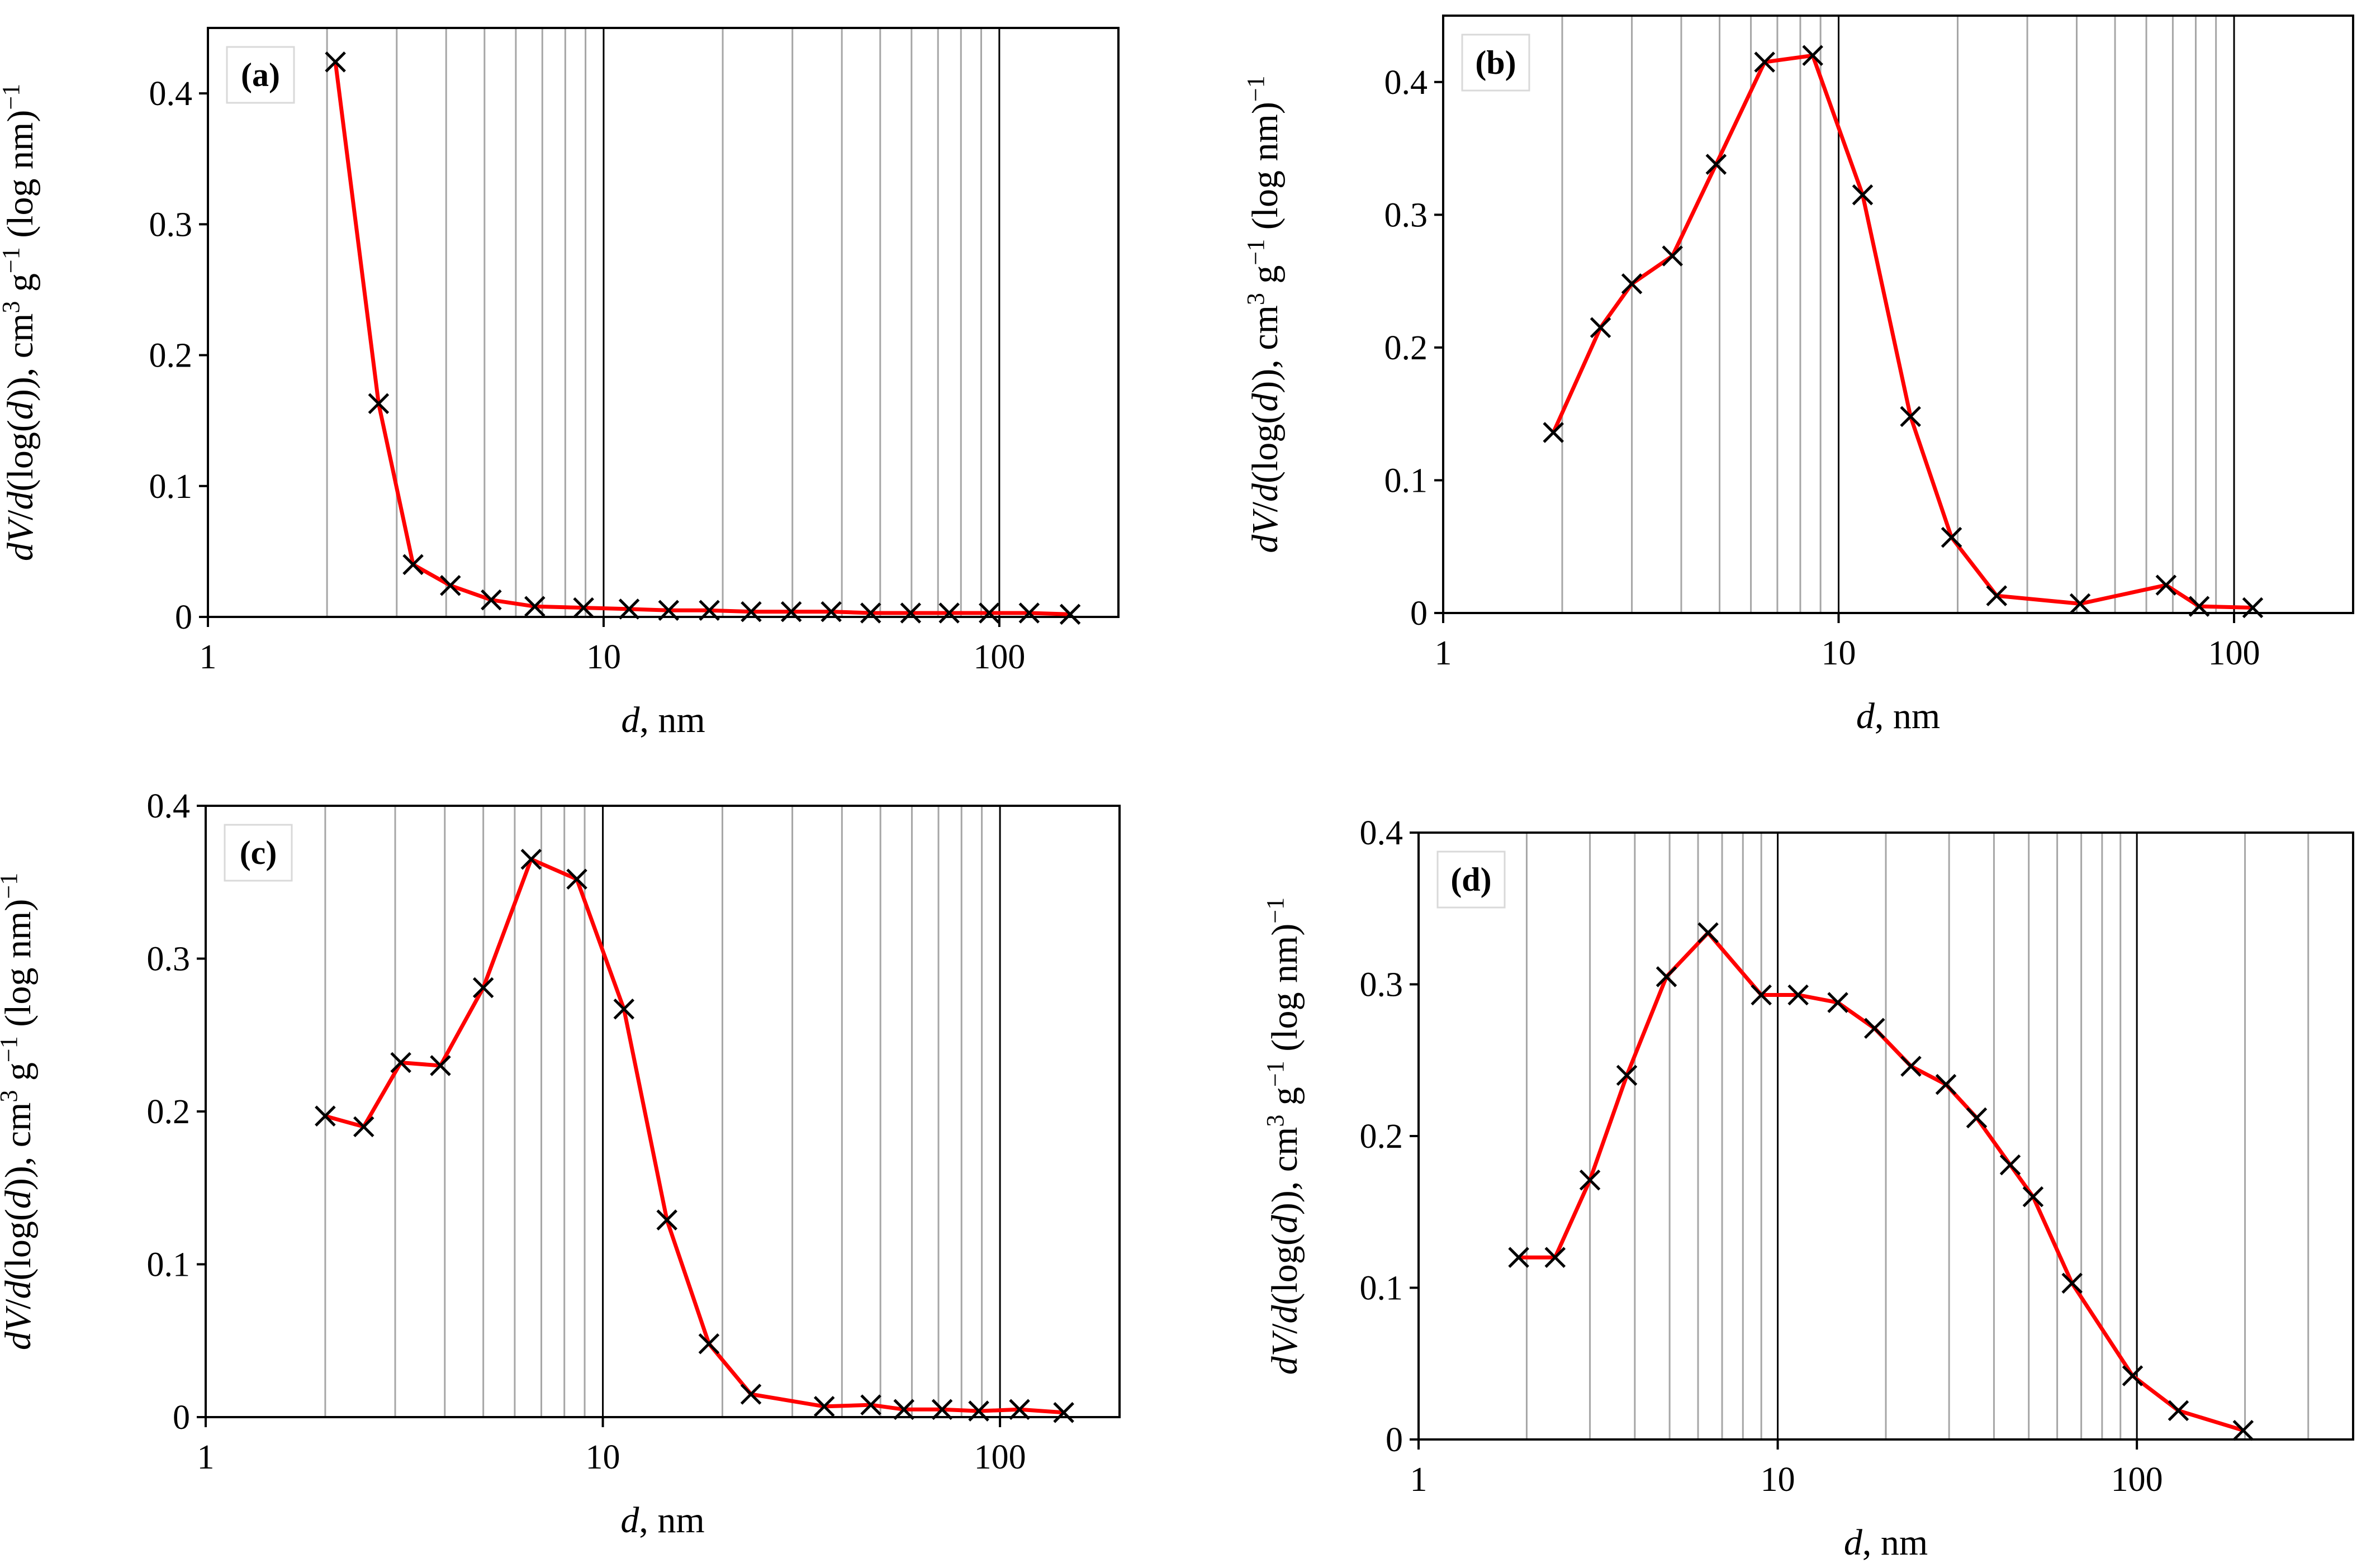  I want to click on panel-label: (d), so click(1470, 879).